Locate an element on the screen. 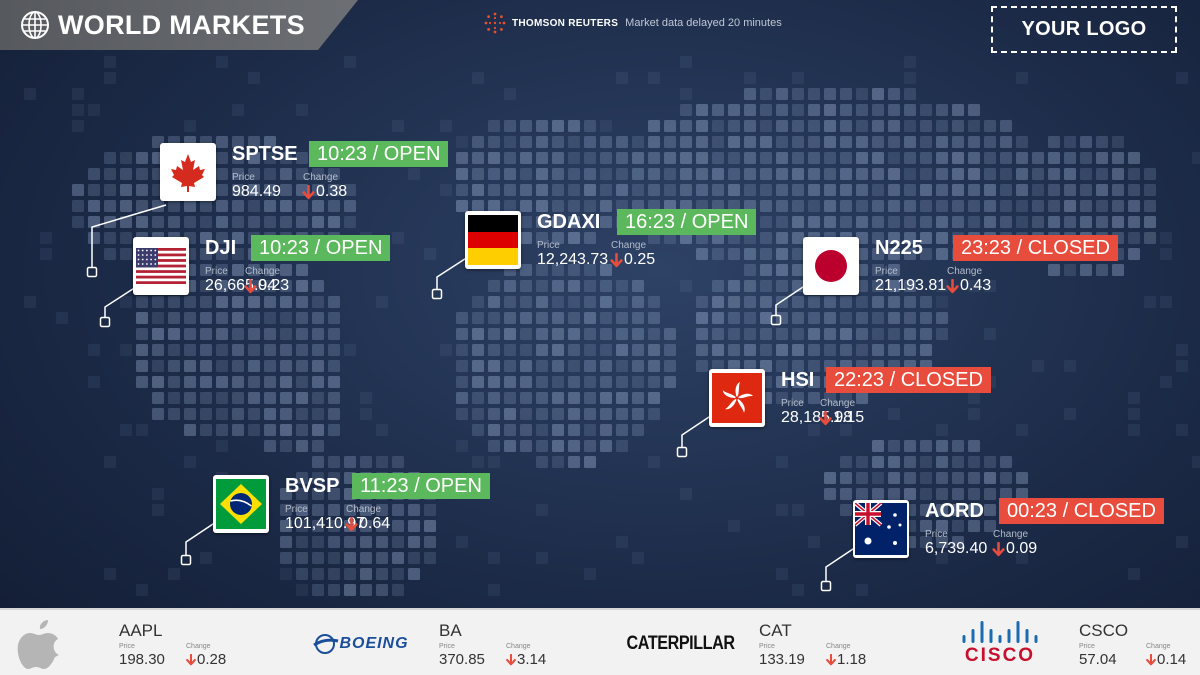  change-label: Change is located at coordinates (629, 245).